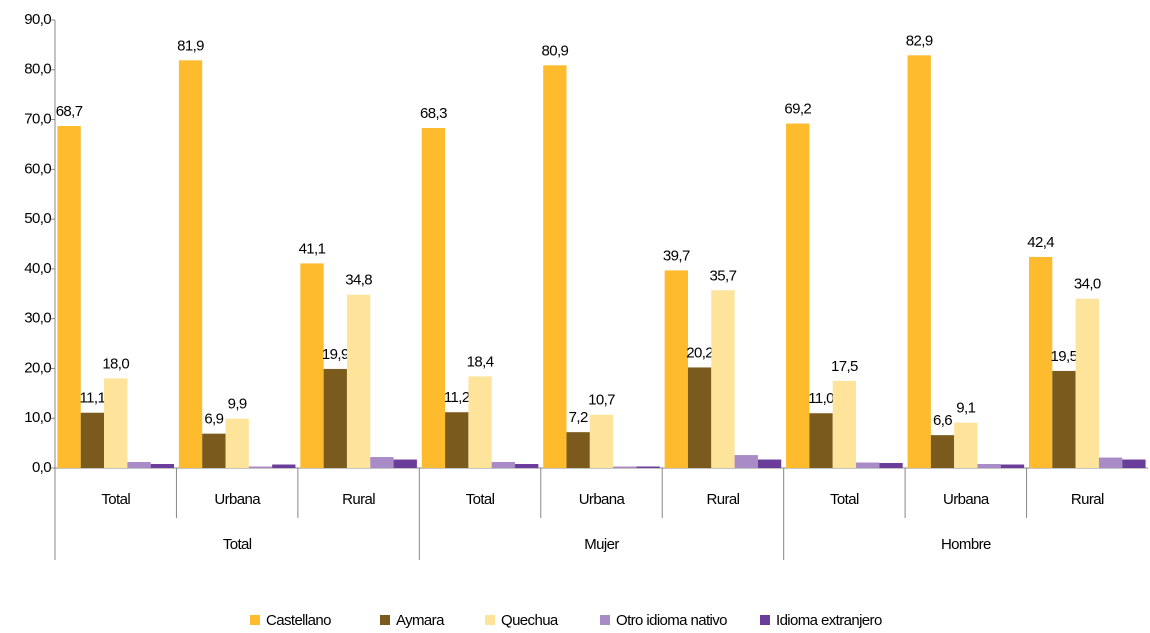 This screenshot has width=1150, height=633. Describe the element at coordinates (797, 109) in the screenshot. I see `data-label: 69,2` at that location.